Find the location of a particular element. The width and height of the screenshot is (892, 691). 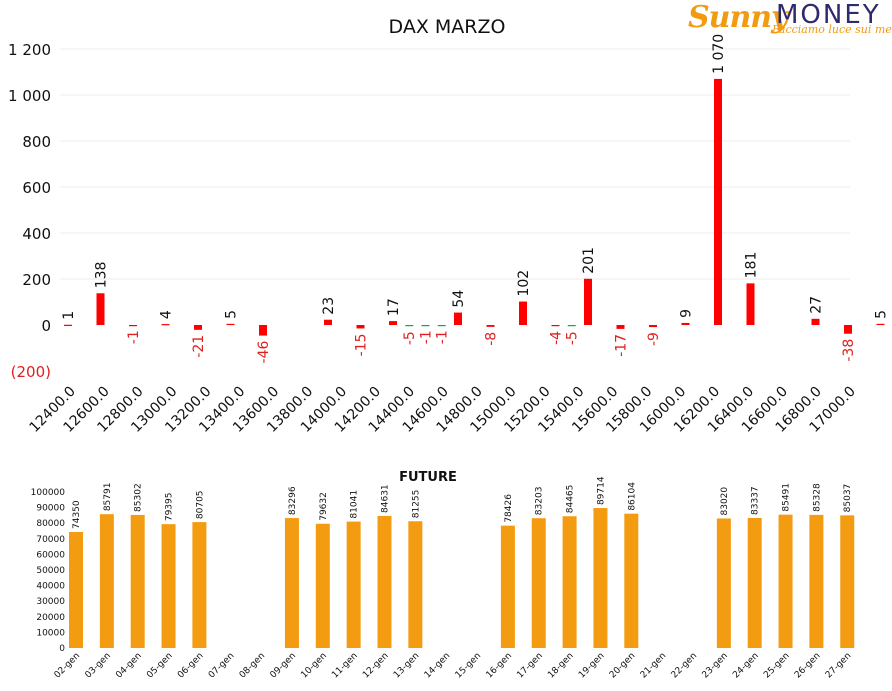

future-data-label: 80705 is located at coordinates (200, 504).